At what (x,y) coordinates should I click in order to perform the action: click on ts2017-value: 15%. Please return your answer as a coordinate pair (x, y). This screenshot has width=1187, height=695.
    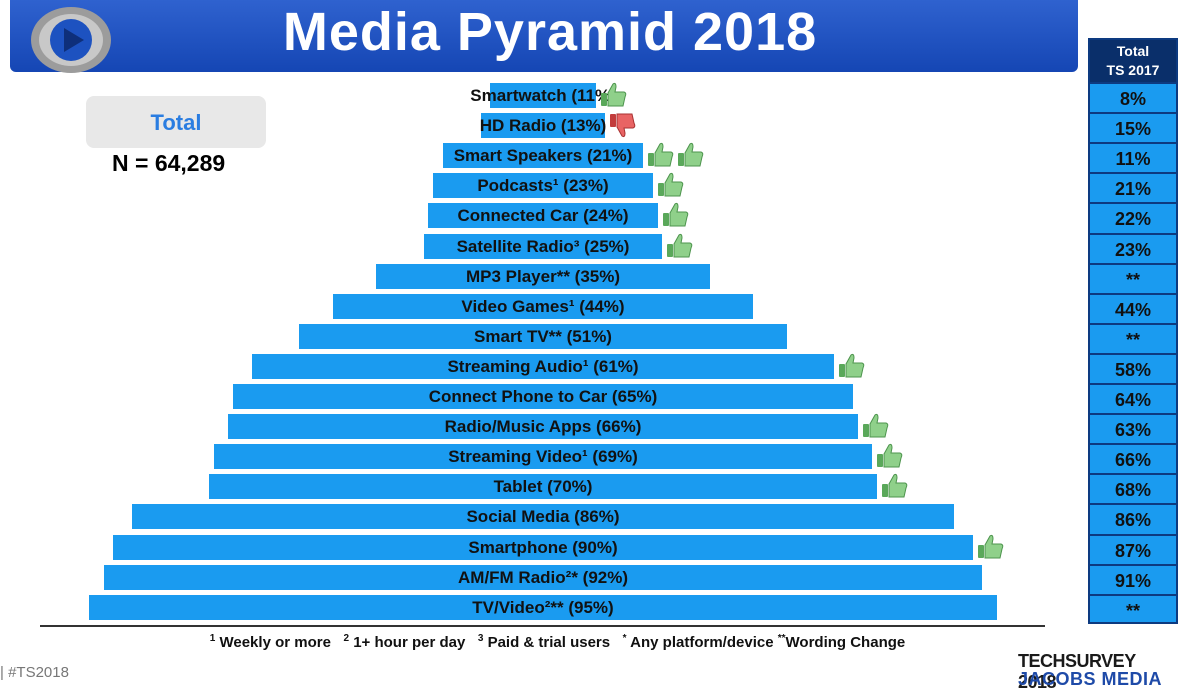
    Looking at the image, I should click on (1133, 126).